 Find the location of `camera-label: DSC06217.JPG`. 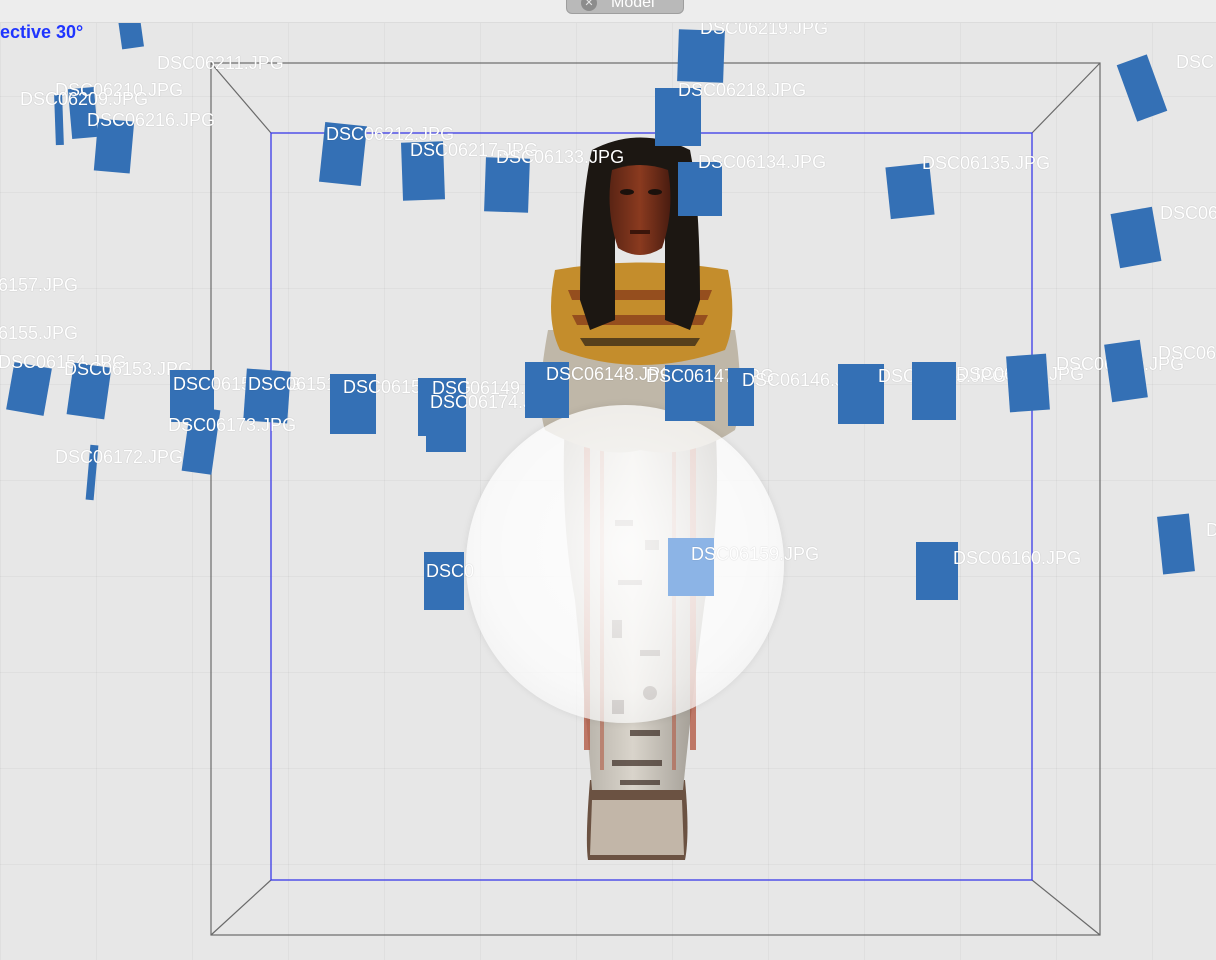

camera-label: DSC06217.JPG is located at coordinates (474, 150).